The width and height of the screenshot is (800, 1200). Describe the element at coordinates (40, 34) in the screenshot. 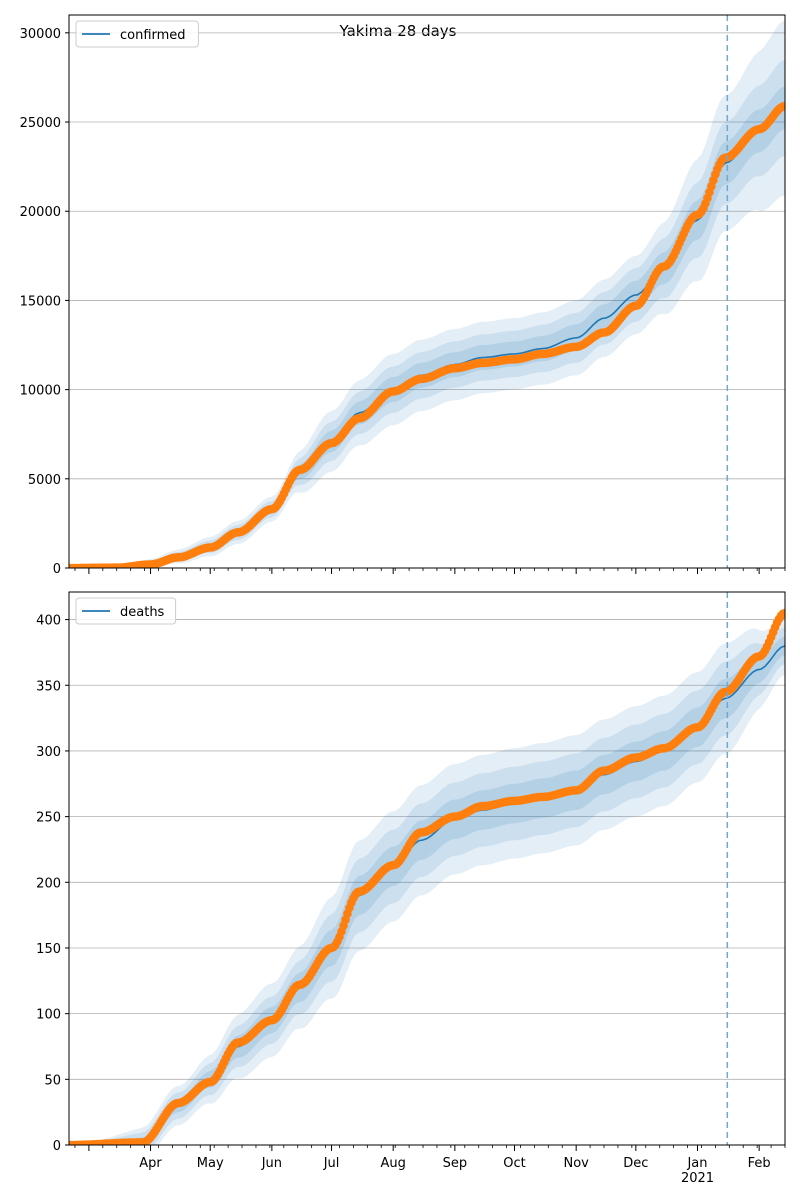

I see `y-tick-label: 30000` at that location.